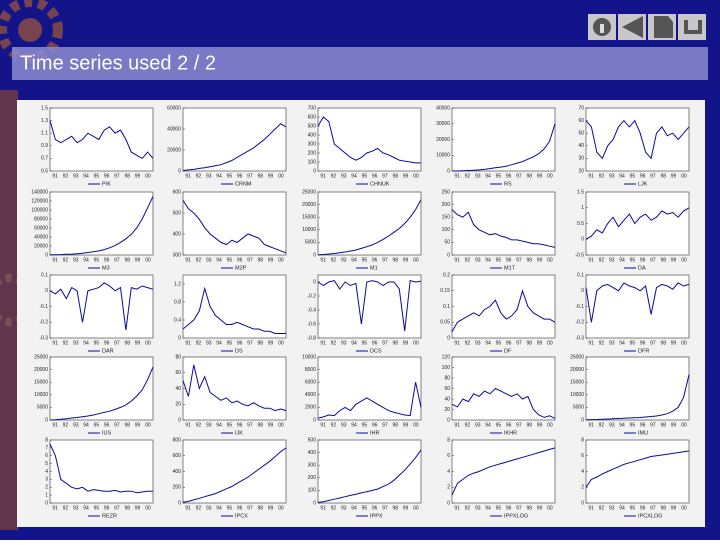  Describe the element at coordinates (448, 456) in the screenshot. I see `y-tick-label: 6` at that location.